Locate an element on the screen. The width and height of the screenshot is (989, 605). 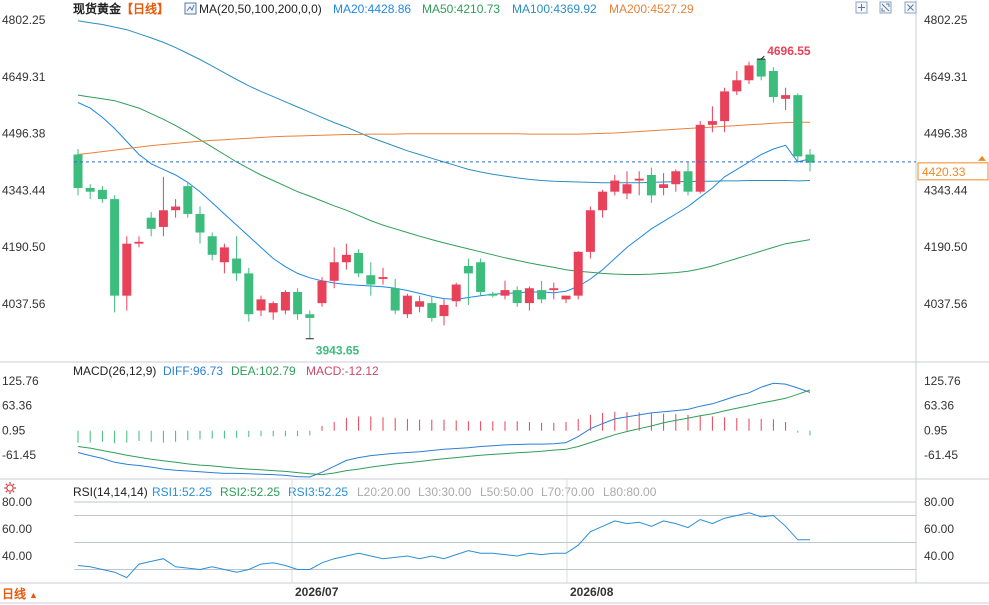
macd-diff-value: DIFF:96.73 is located at coordinates (193, 371).